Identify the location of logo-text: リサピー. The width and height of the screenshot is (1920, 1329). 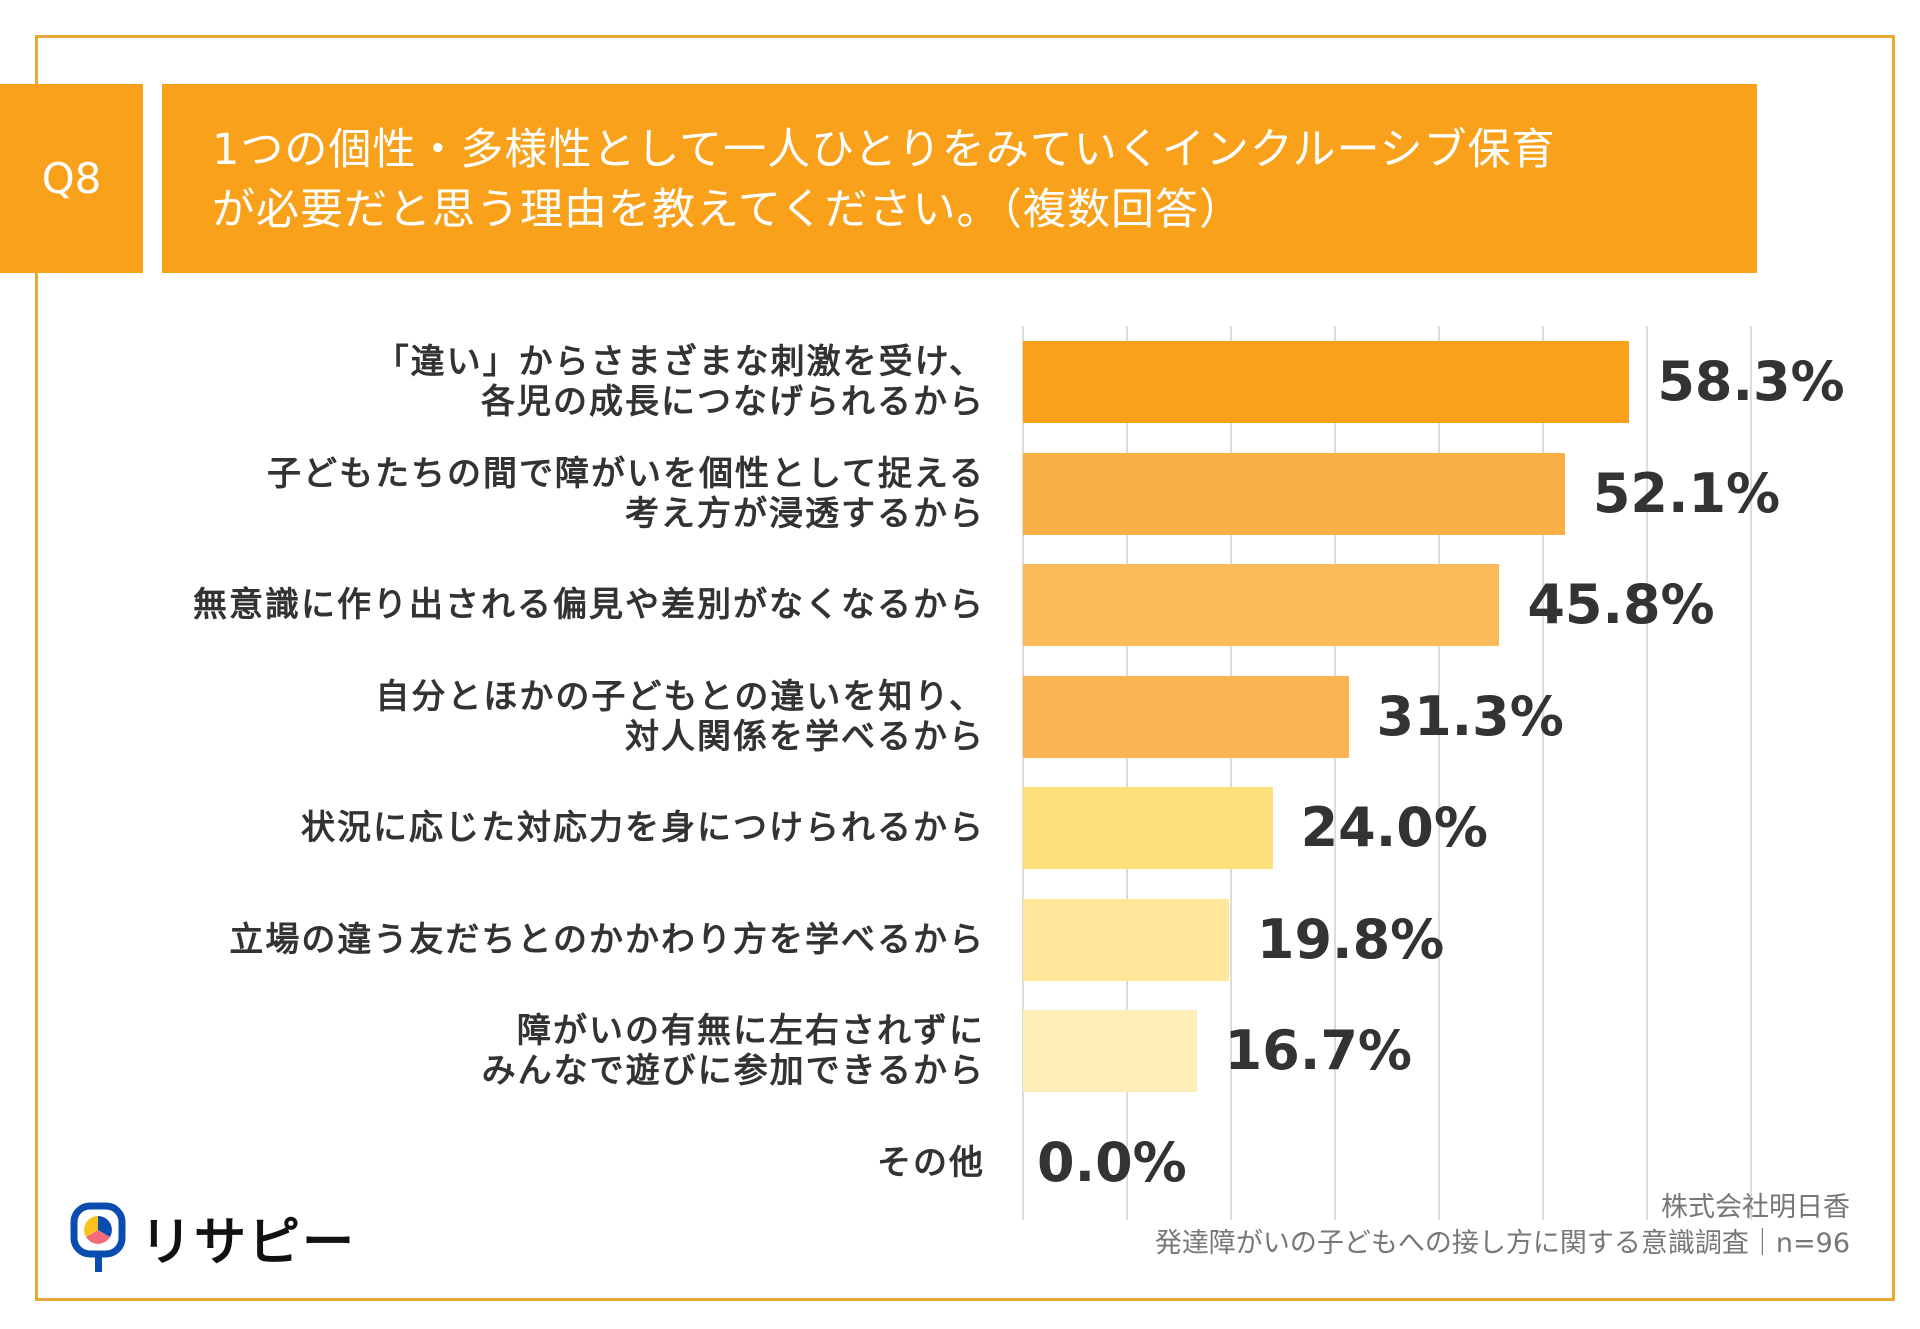
(248, 1243).